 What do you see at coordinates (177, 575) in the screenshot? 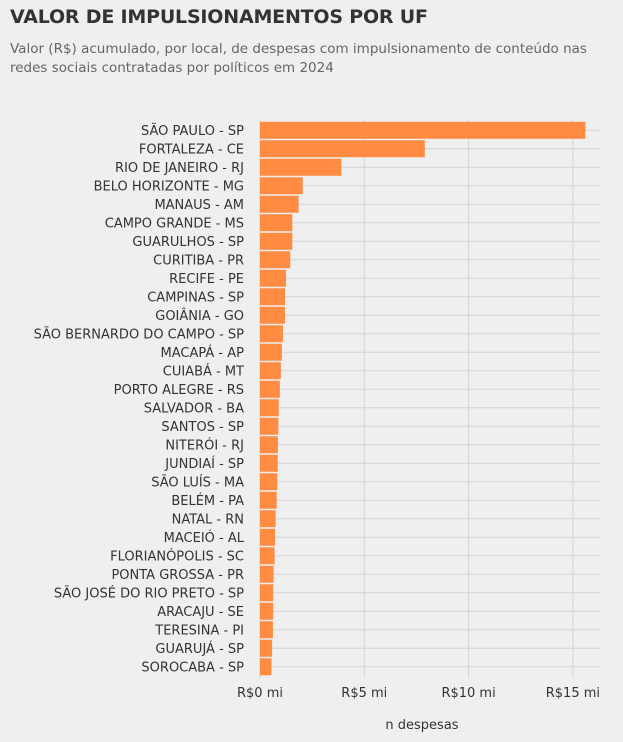
I see `category-label: PONTA GROSSA - PR` at bounding box center [177, 575].